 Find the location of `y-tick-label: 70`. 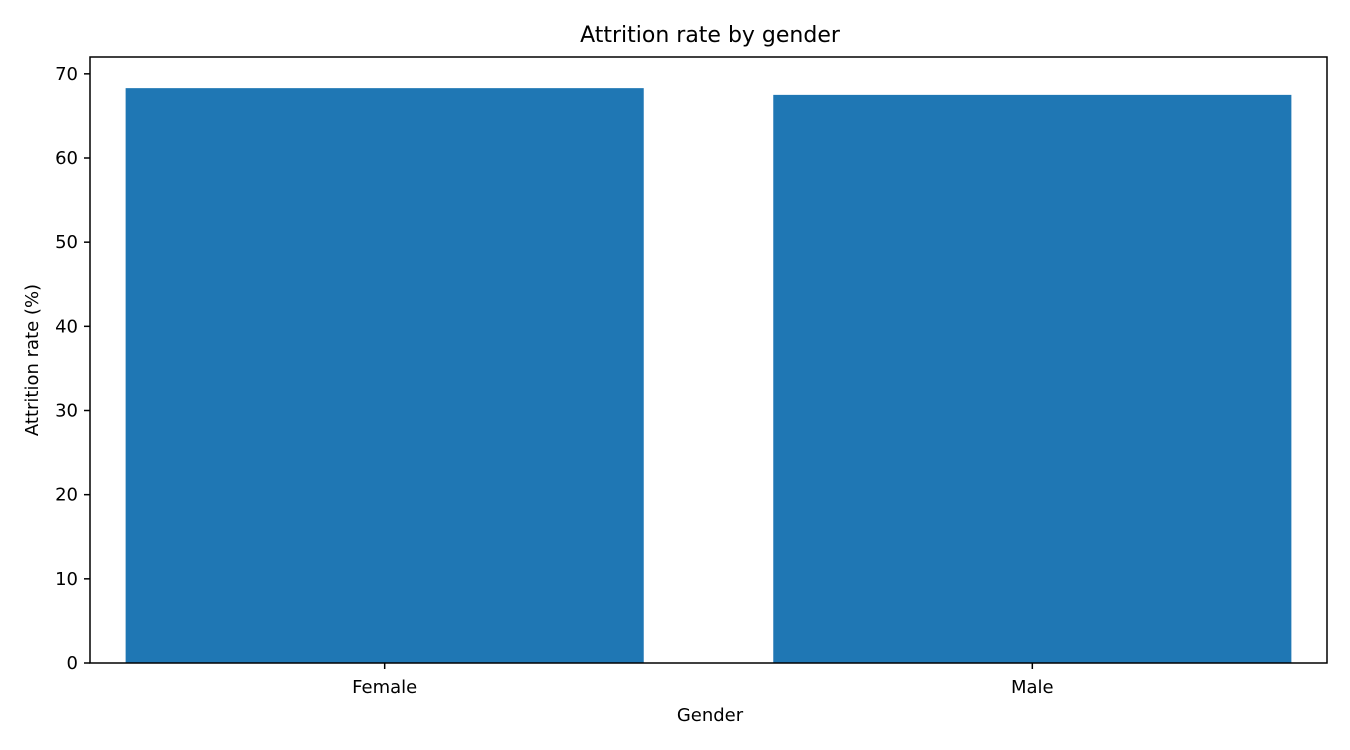

y-tick-label: 70 is located at coordinates (66, 74).